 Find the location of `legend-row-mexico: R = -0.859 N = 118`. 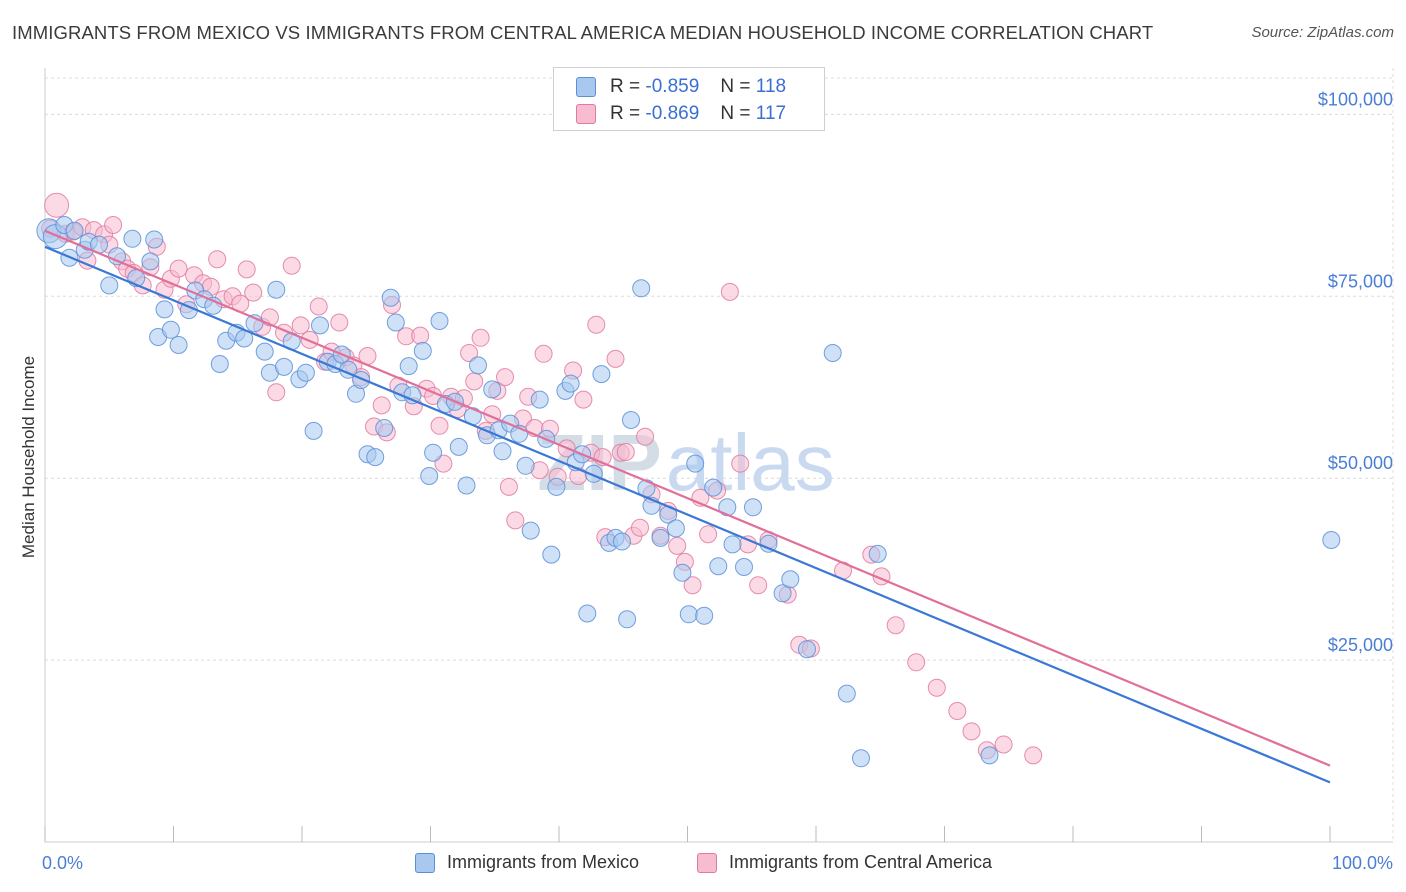

legend-row-mexico: R = -0.859 N = 118 is located at coordinates (681, 87).